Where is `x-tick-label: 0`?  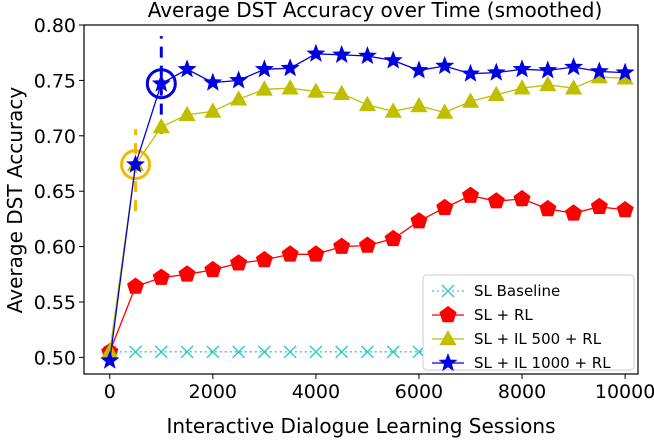 x-tick-label: 0 is located at coordinates (110, 392).